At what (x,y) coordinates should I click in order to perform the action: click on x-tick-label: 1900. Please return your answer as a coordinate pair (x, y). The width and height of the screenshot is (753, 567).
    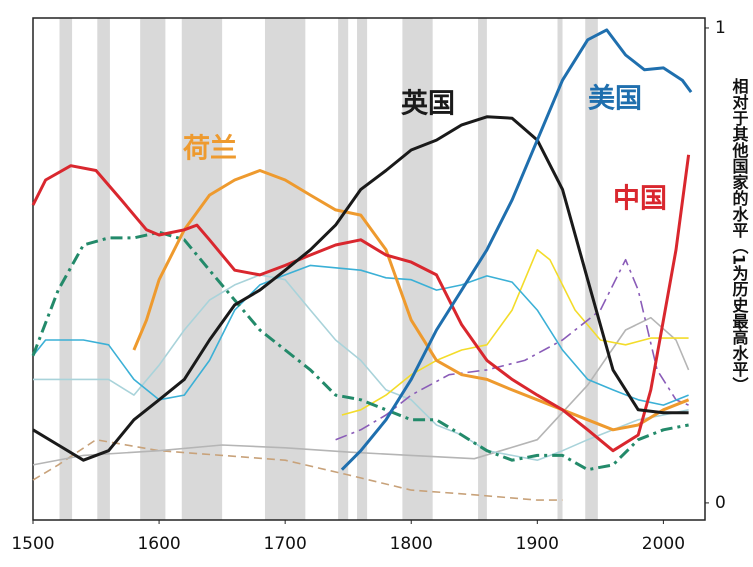
    Looking at the image, I should click on (537, 544).